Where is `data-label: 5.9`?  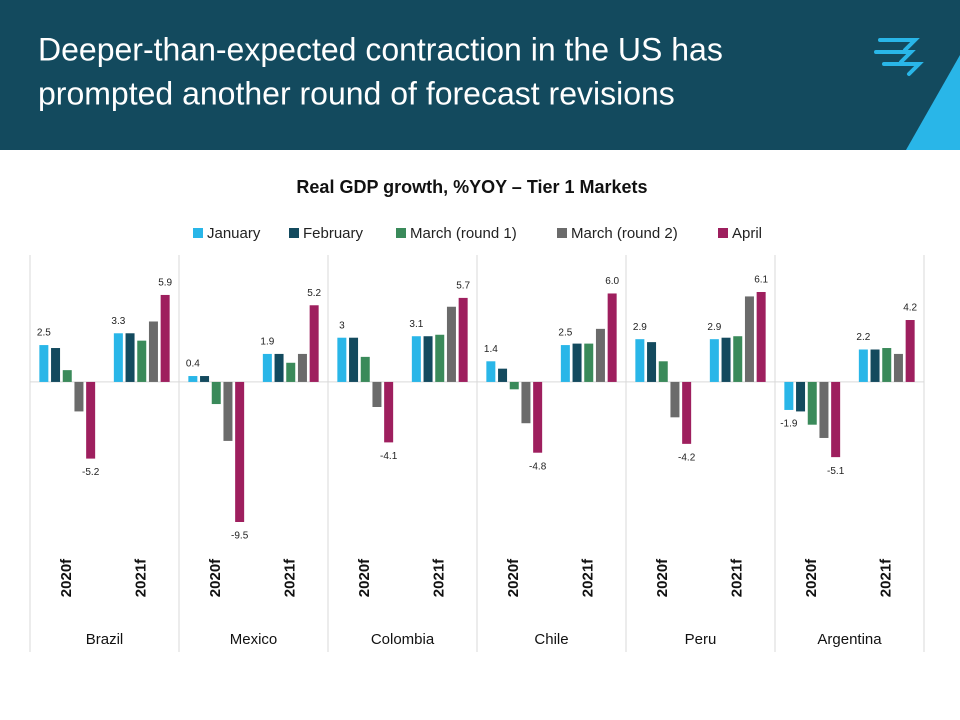 data-label: 5.9 is located at coordinates (165, 283).